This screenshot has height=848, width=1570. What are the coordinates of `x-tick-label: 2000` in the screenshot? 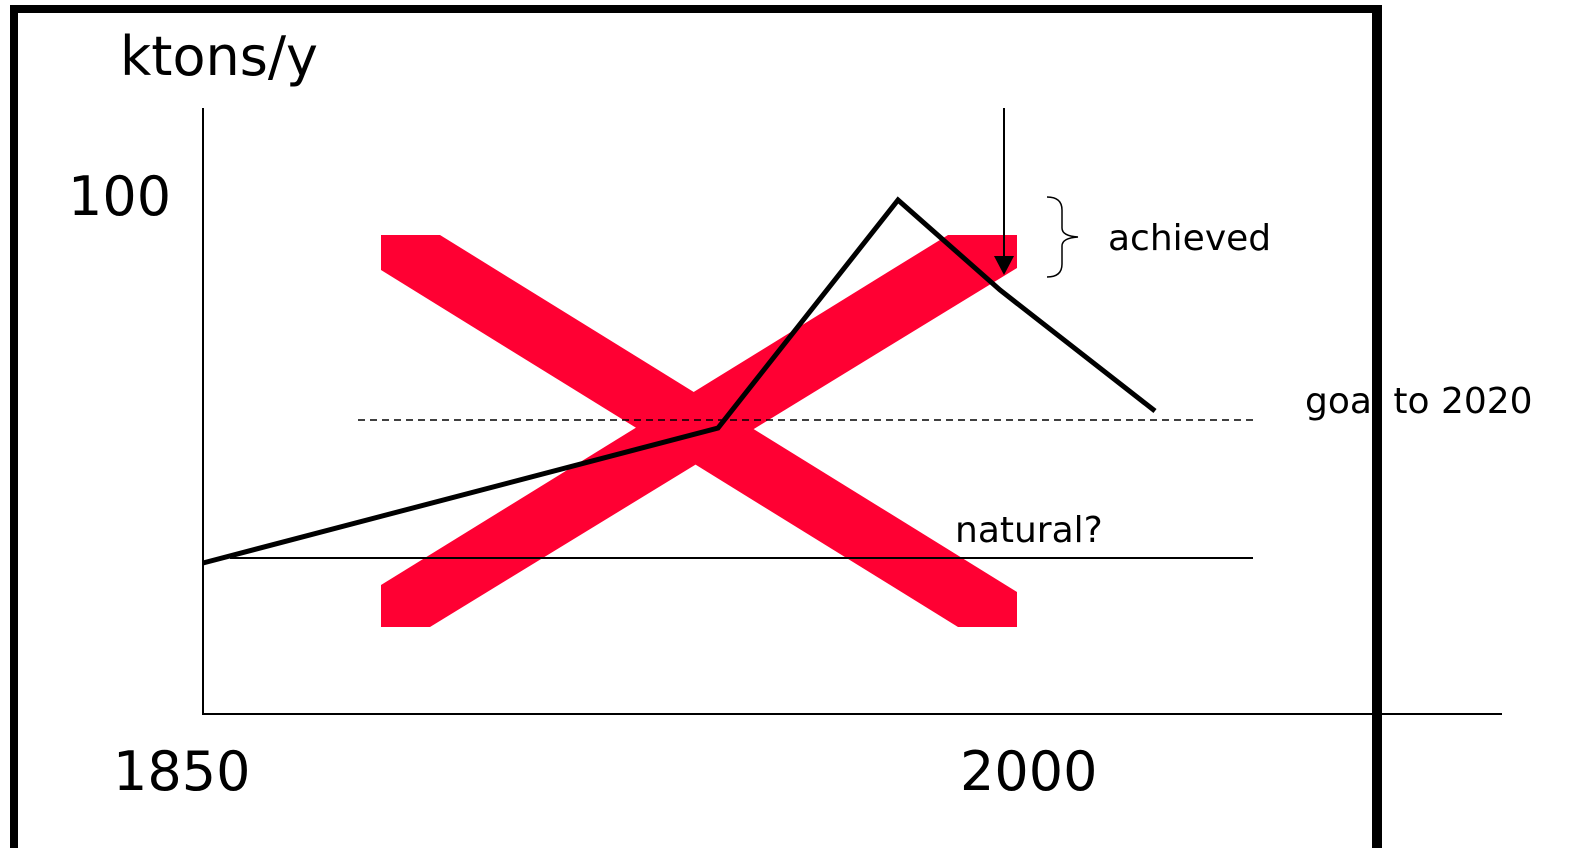 It's located at (1028, 771).